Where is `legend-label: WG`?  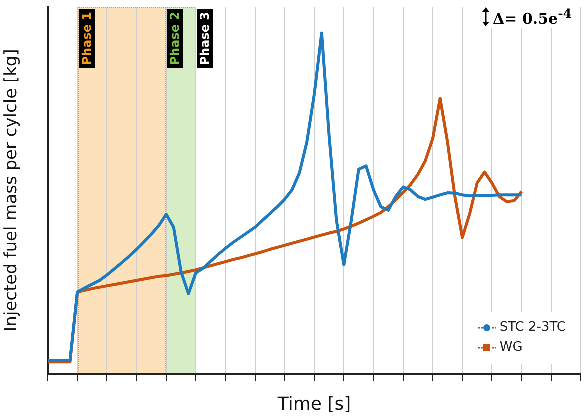
legend-label: WG is located at coordinates (511, 348).